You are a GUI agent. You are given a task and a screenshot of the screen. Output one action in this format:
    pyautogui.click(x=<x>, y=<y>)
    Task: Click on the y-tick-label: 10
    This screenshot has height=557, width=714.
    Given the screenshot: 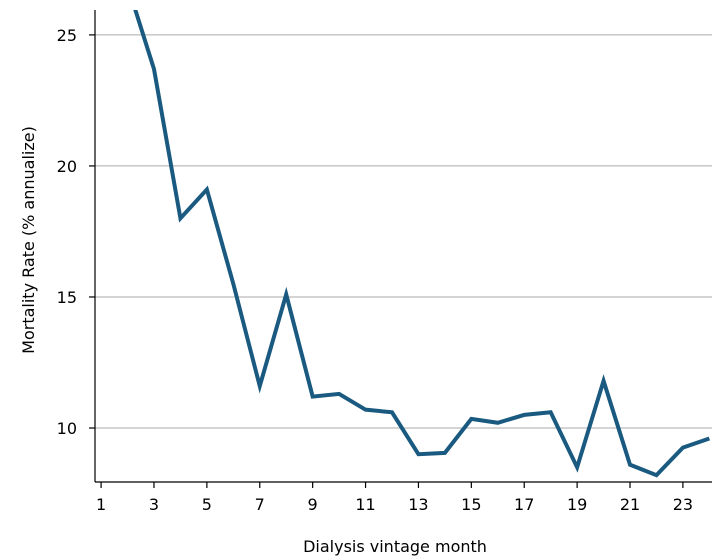 What is the action you would take?
    pyautogui.click(x=67, y=428)
    